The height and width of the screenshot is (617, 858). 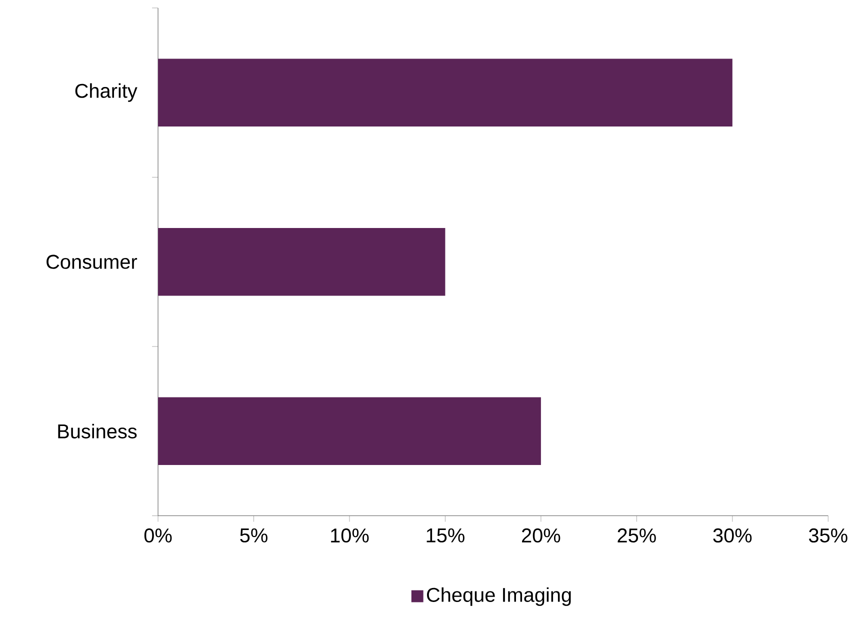 I want to click on x-tick-label: 20%, so click(x=541, y=535).